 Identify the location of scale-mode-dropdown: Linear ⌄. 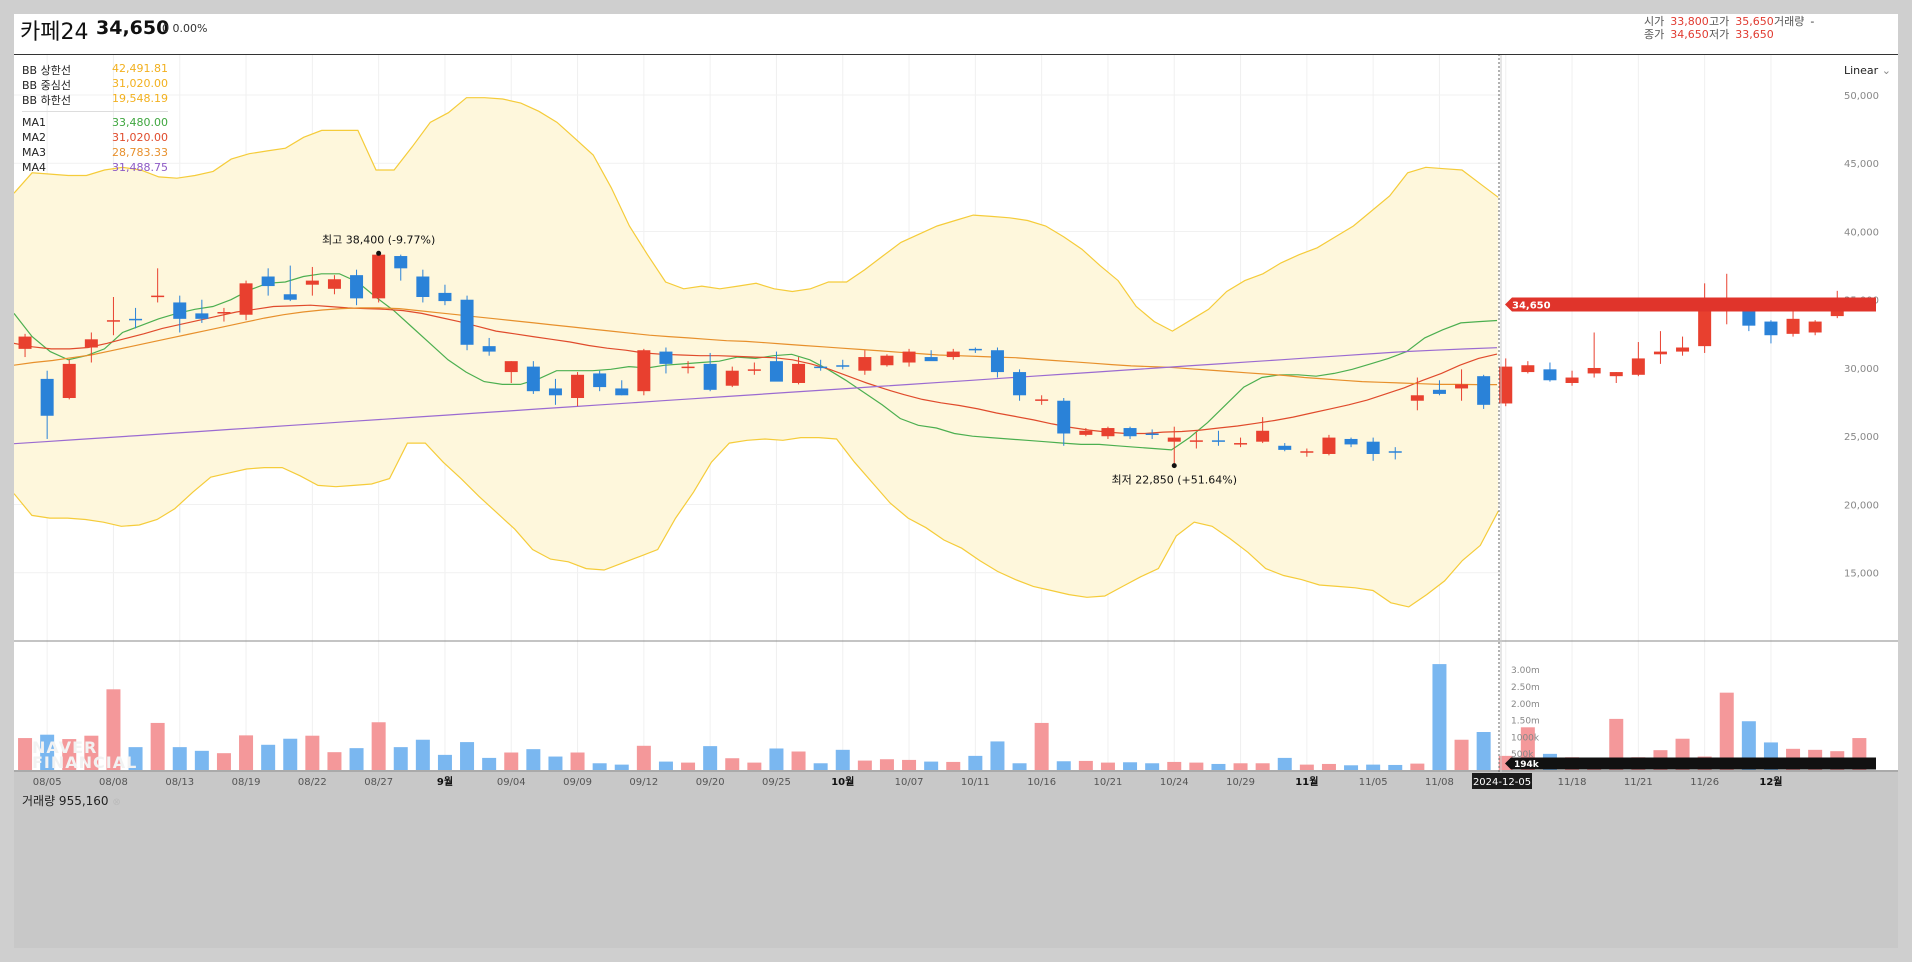
(1867, 70).